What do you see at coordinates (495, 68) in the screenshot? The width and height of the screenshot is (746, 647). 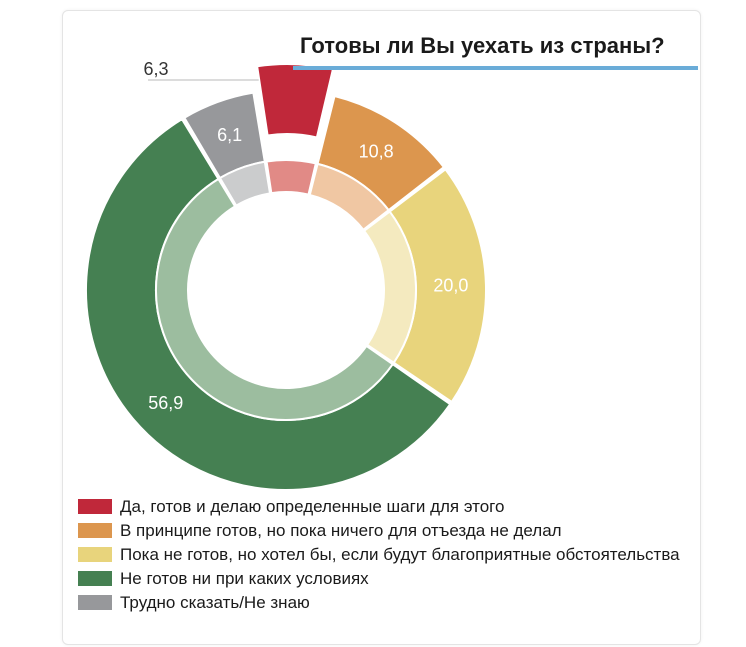 I see `title-underline` at bounding box center [495, 68].